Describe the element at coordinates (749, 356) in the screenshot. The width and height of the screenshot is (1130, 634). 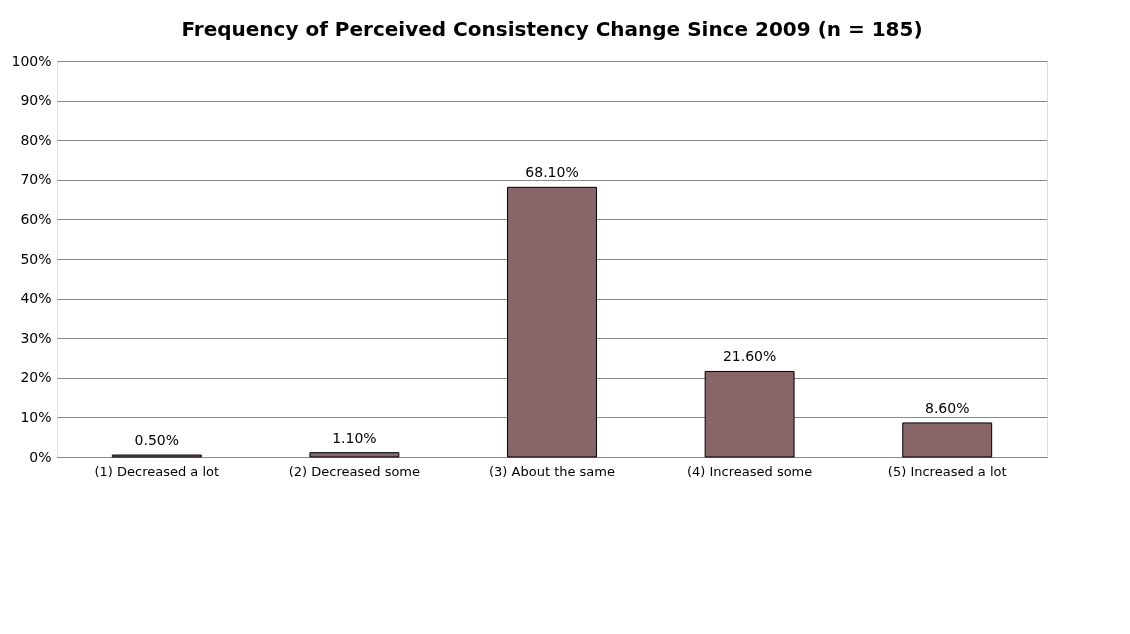
I see `data-label: 21.60%` at that location.